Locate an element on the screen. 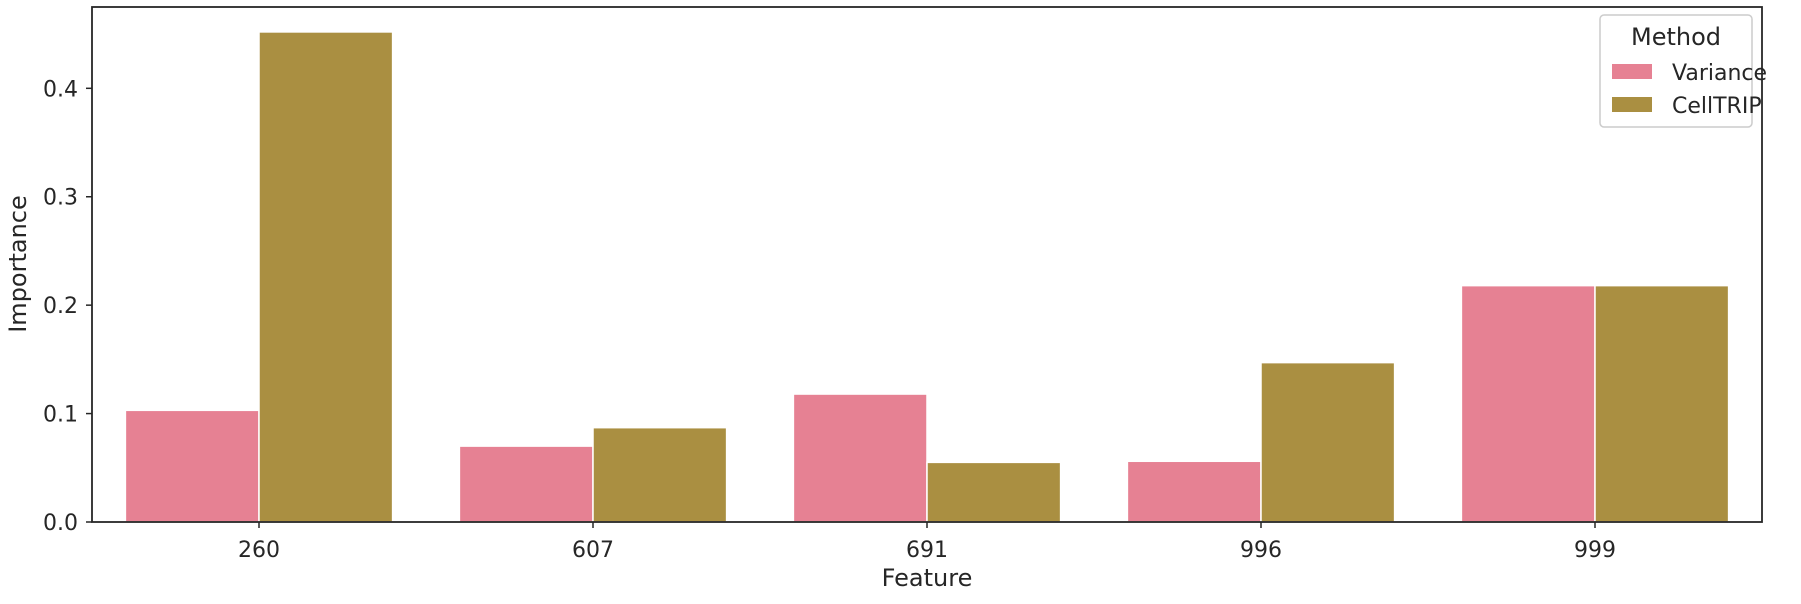 This screenshot has height=604, width=1801. y-axis: 0.0 0.1 0.2 0.3 0.4 is located at coordinates (67, 306).